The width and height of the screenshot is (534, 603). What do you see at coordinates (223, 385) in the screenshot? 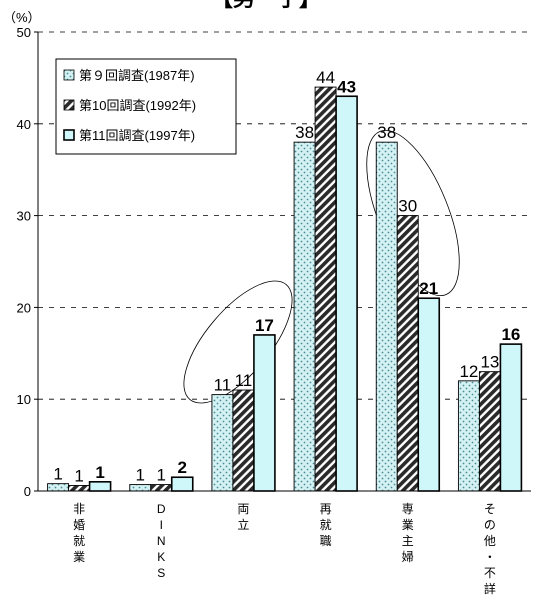
I see `data-label-2-0: 11` at bounding box center [223, 385].